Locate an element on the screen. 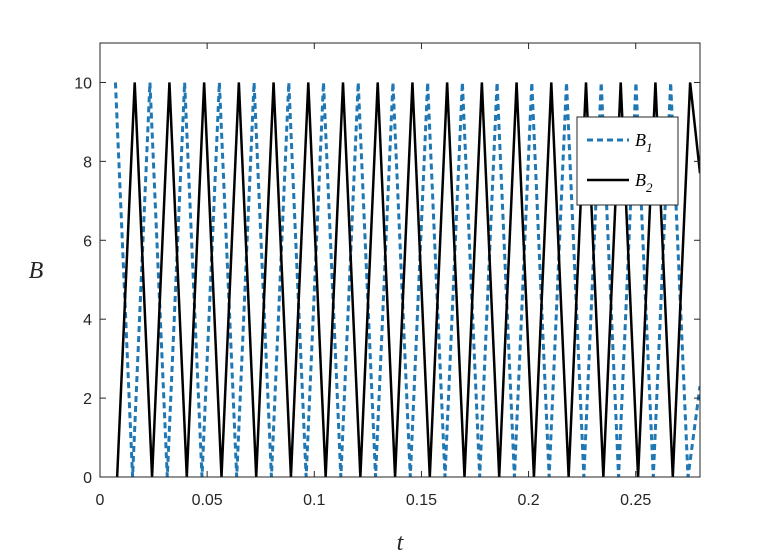 The height and width of the screenshot is (558, 773). y-tick-label: 0 is located at coordinates (87, 478).